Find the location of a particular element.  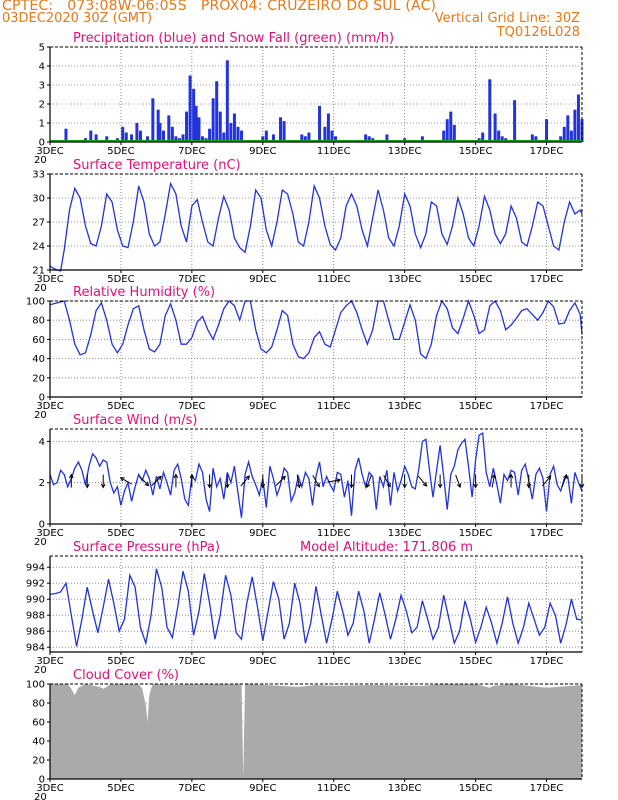

header-grid-line-info: Vertical Grid Line: 30Z is located at coordinates (507, 18).